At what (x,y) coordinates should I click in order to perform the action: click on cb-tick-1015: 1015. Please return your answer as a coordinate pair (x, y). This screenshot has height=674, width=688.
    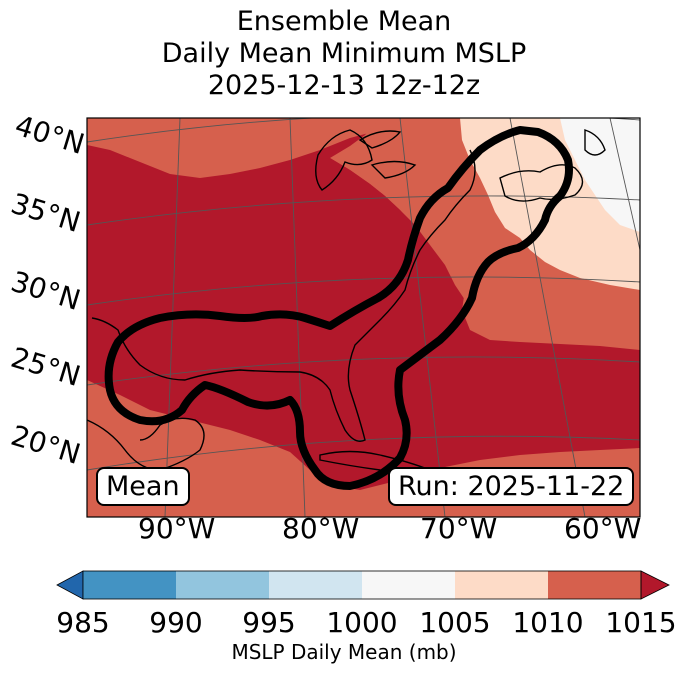
    Looking at the image, I should click on (641, 622).